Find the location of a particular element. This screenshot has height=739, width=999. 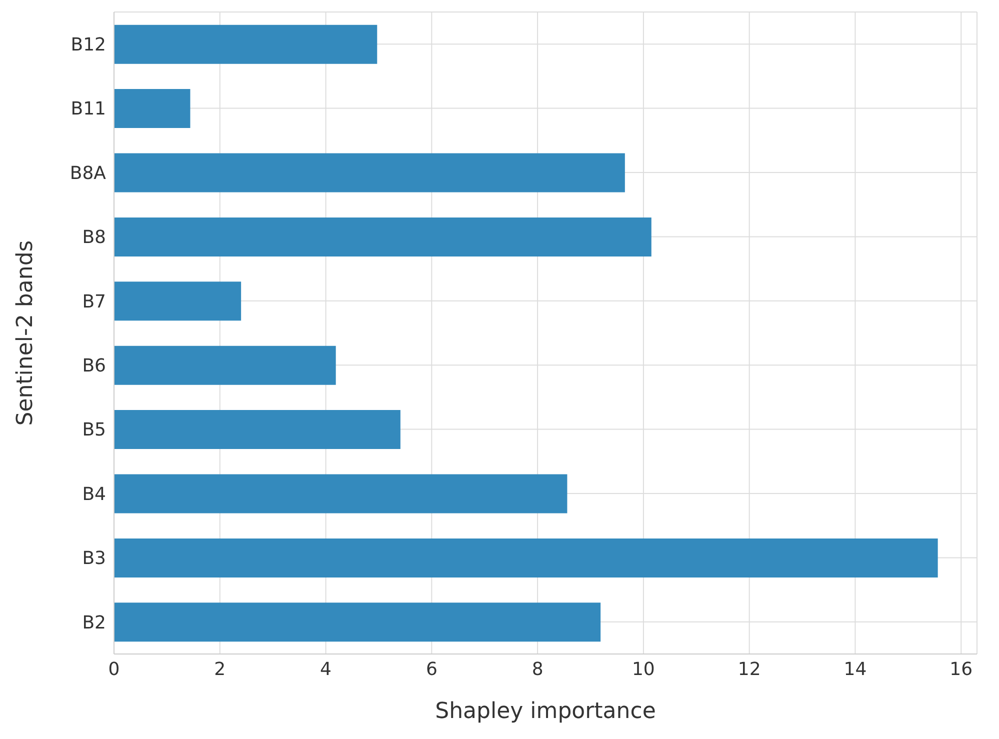

y-axis-title: Sentinel-2 bands is located at coordinates (25, 333).